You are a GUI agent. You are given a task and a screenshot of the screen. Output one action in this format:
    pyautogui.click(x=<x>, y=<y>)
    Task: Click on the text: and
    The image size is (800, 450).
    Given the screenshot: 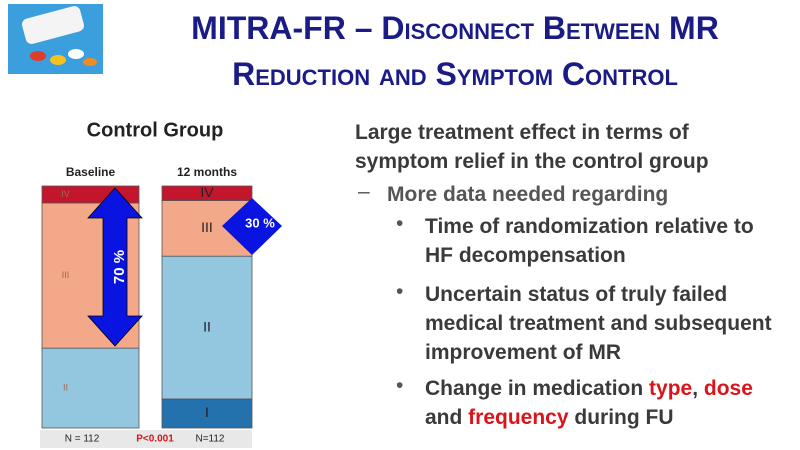 What is the action you would take?
    pyautogui.click(x=447, y=417)
    